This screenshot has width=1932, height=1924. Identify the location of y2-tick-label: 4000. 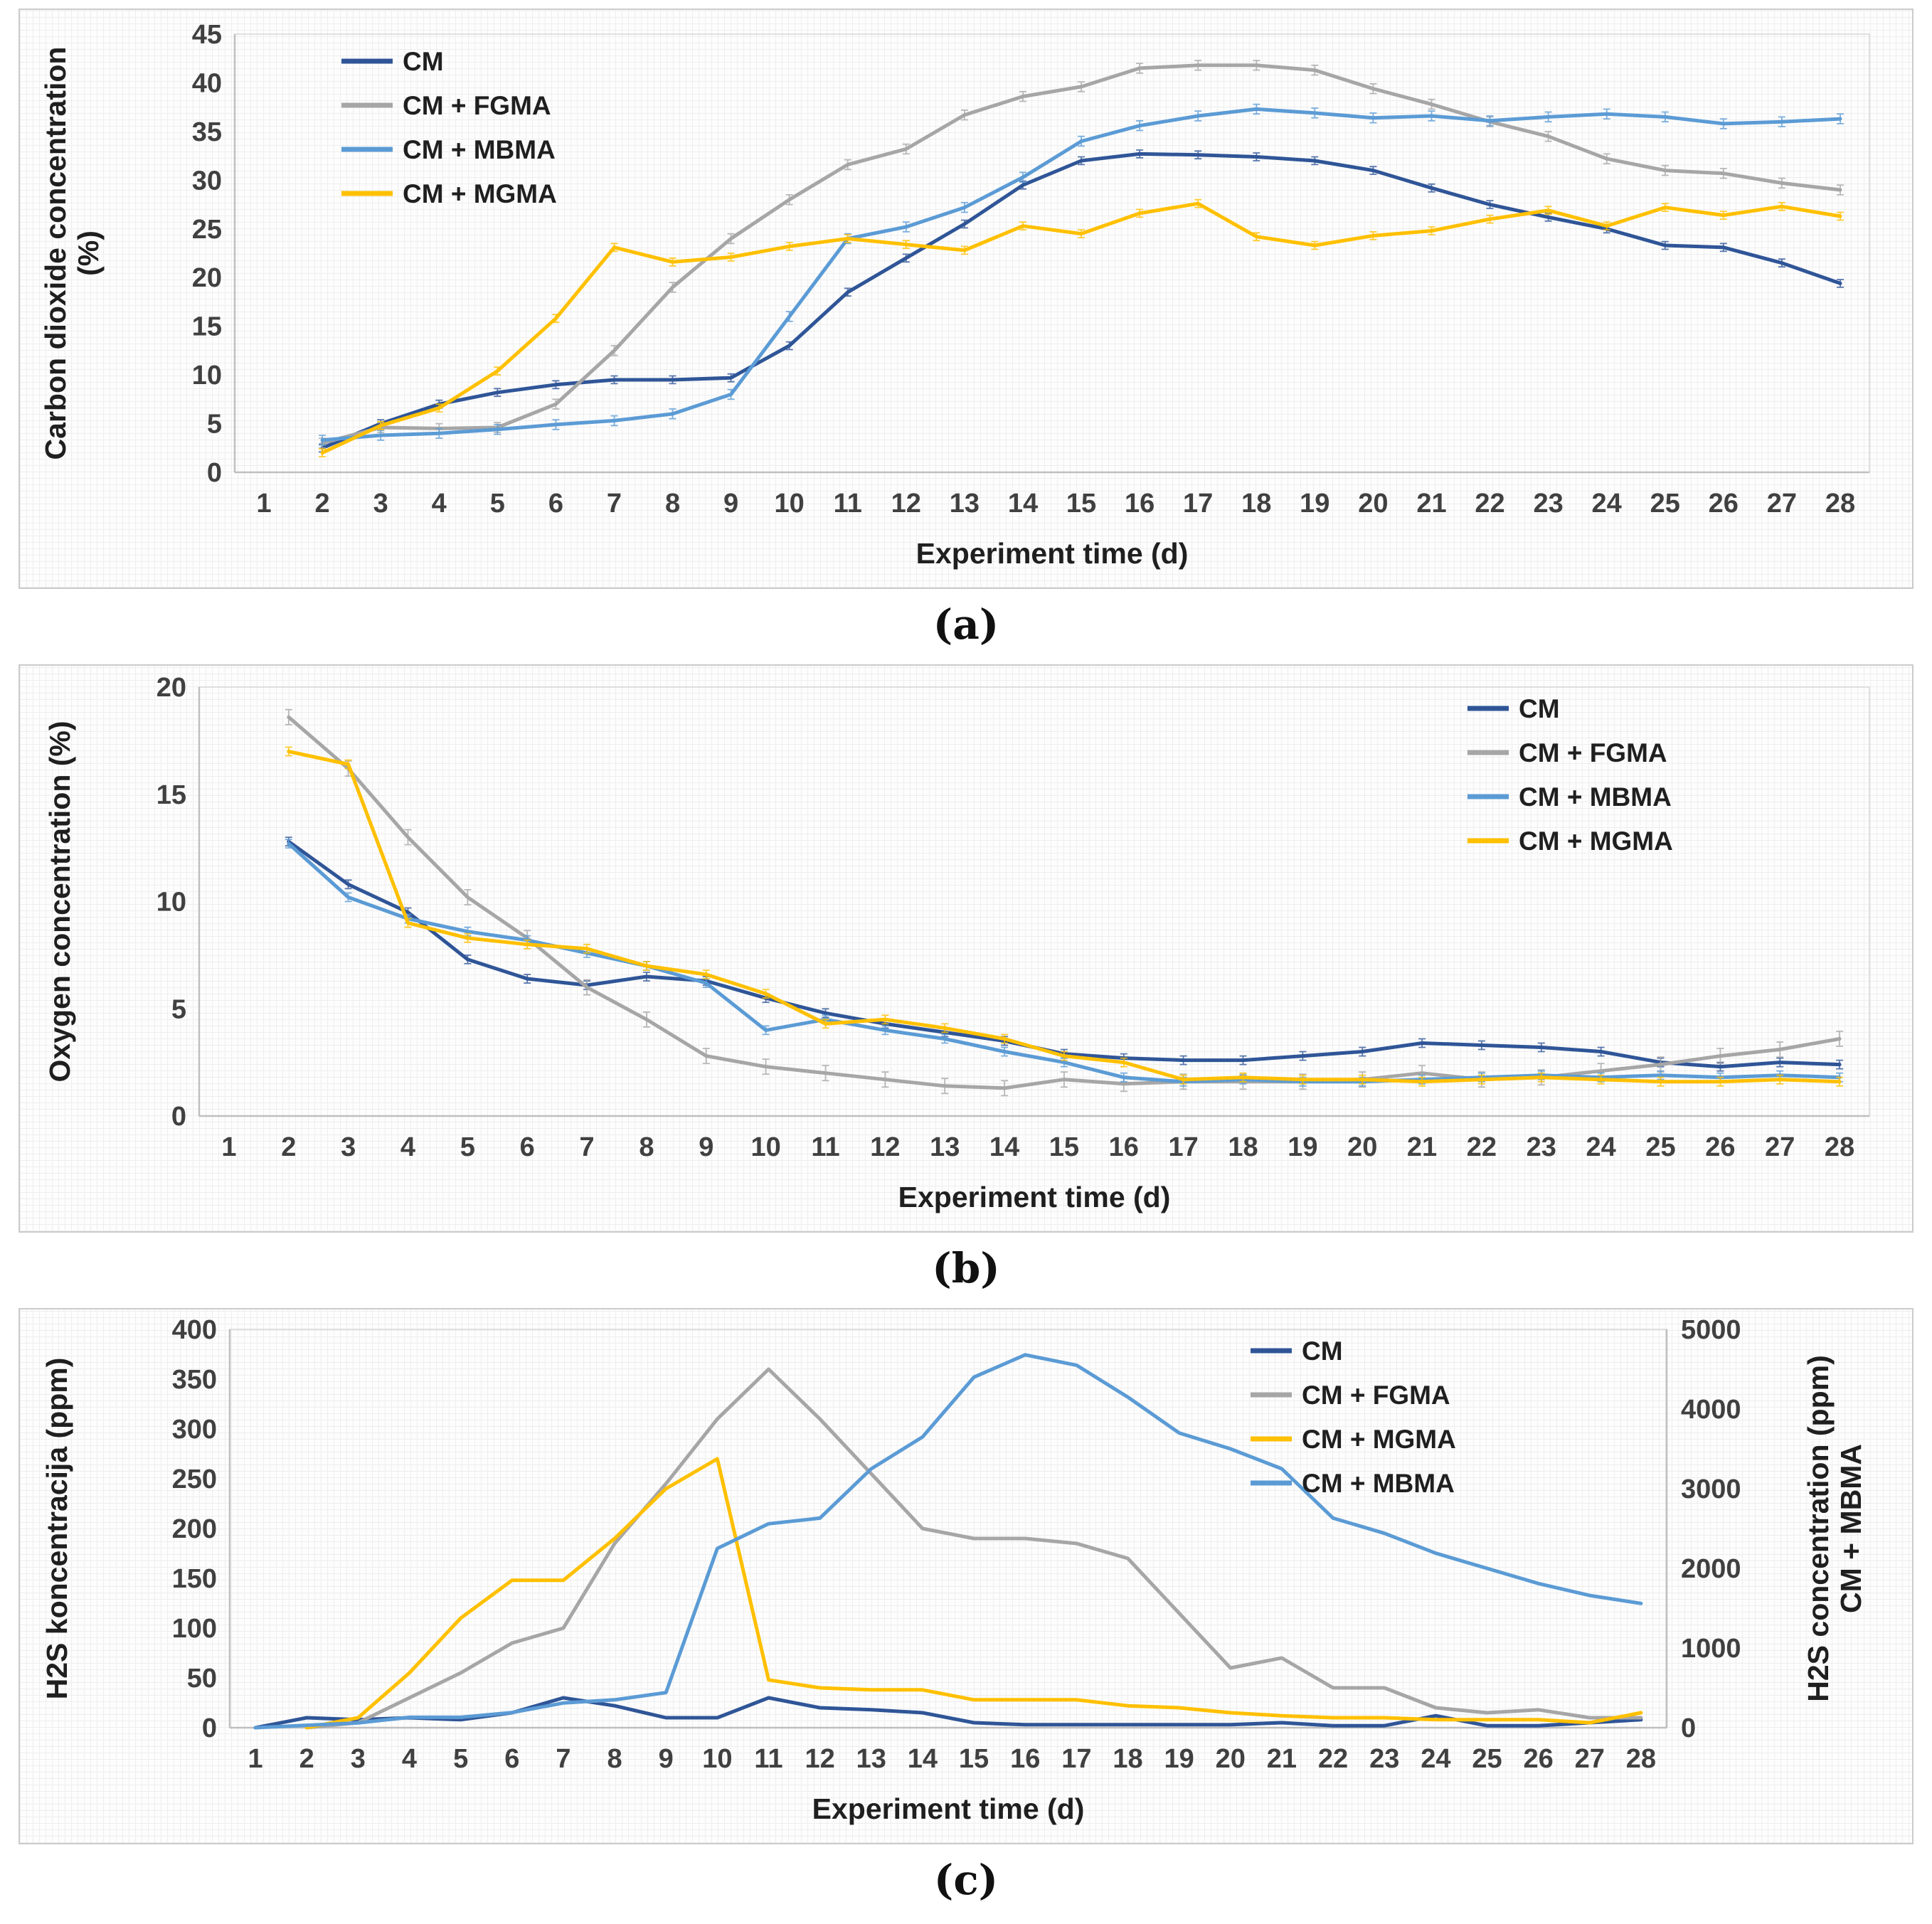
(1711, 1410).